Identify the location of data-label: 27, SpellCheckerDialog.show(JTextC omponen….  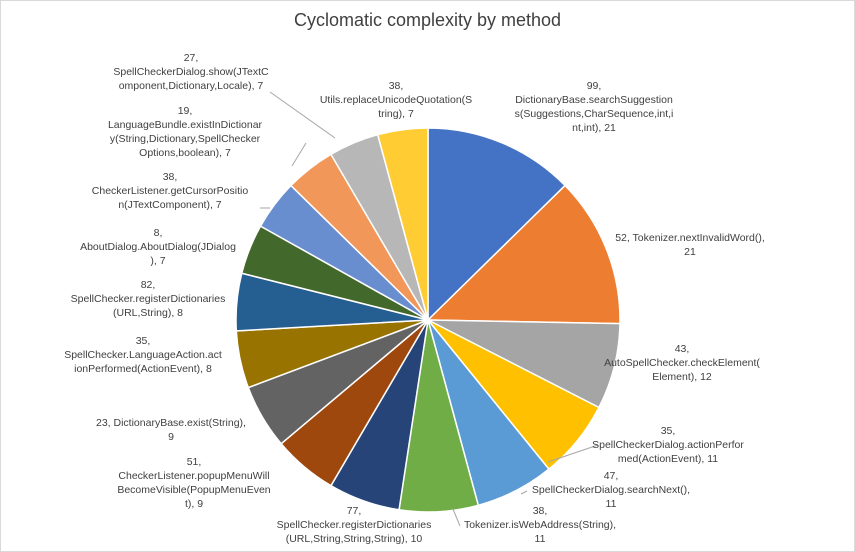
(191, 72).